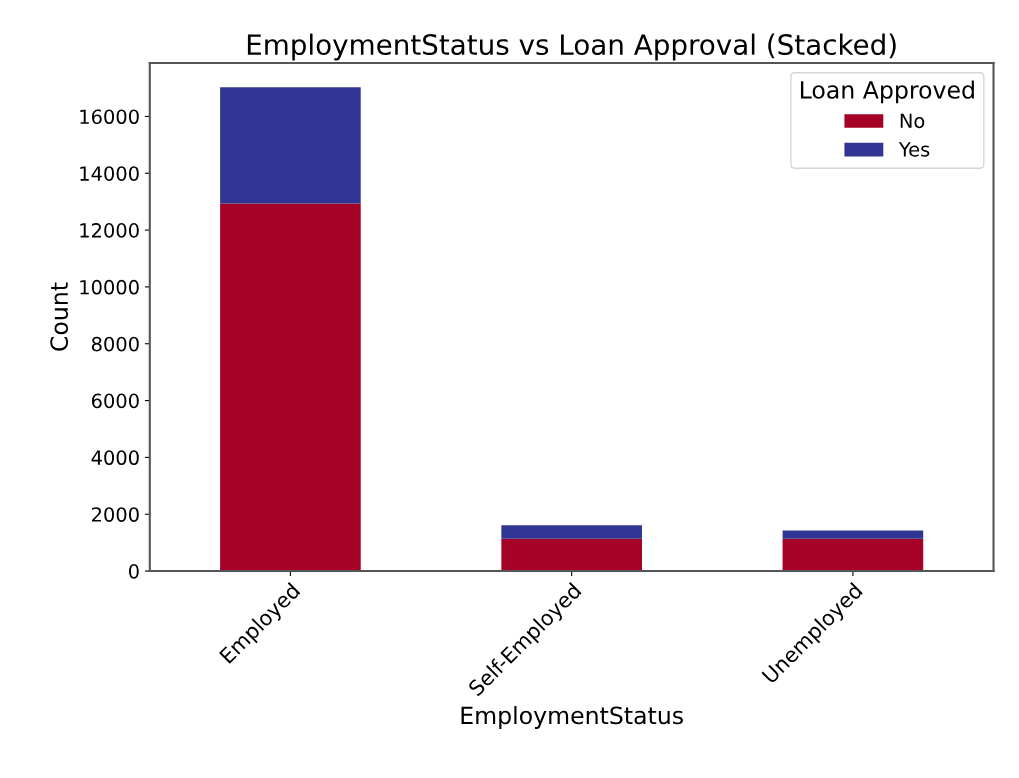  I want to click on y-tick-label: 12000, so click(109, 230).